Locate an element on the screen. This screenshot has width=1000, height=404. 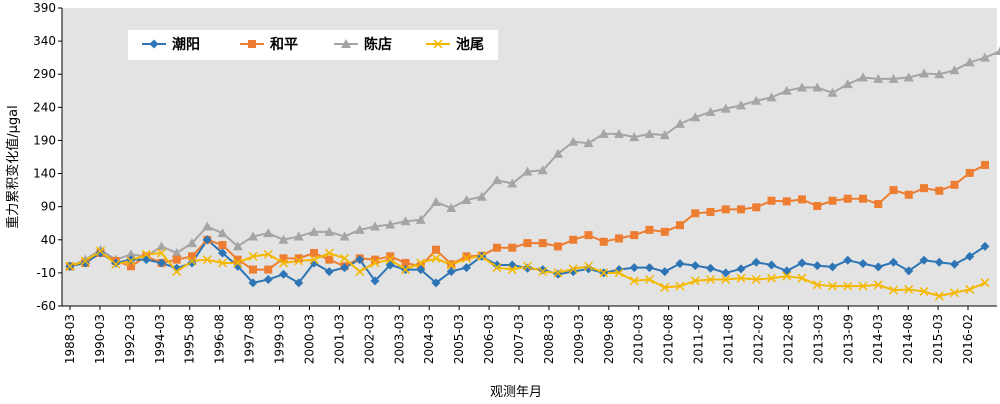
x-tick-label: 2011-08 is located at coordinates (729, 339).